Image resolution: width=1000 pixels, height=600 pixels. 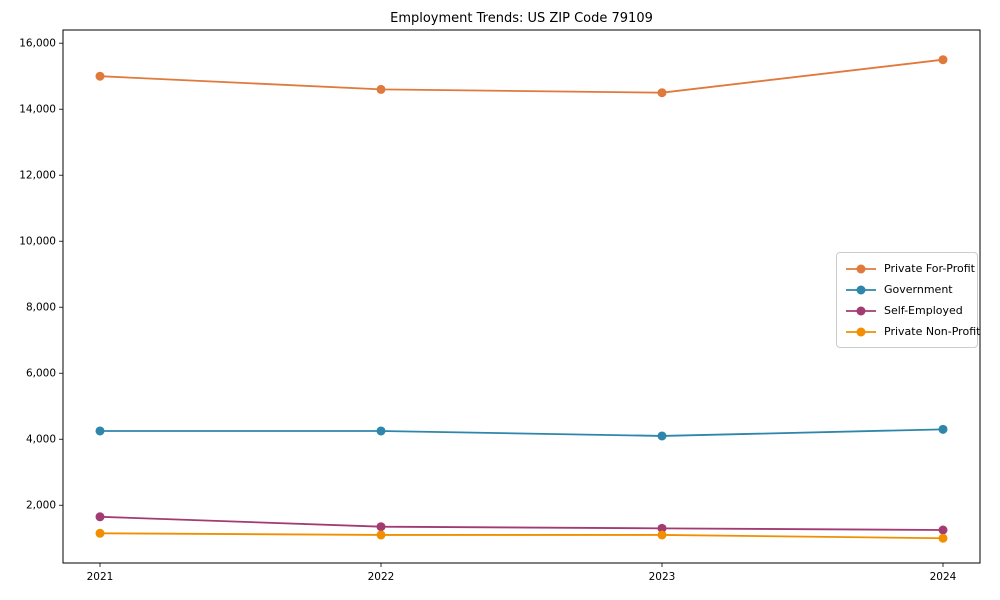 I want to click on series-line-private-non-profit, so click(x=521, y=536).